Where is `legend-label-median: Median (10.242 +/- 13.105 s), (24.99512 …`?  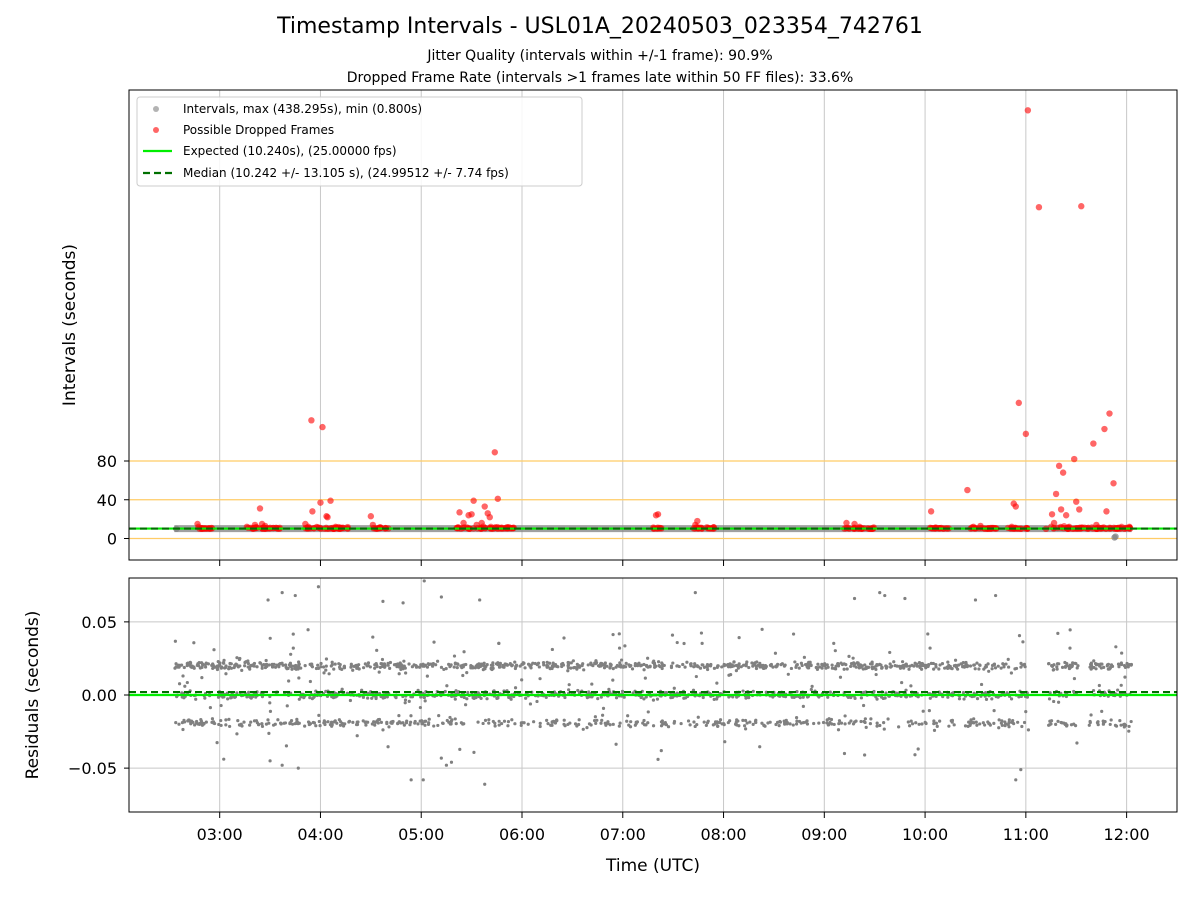 legend-label-median: Median (10.242 +/- 13.105 s), (24.99512 … is located at coordinates (346, 173).